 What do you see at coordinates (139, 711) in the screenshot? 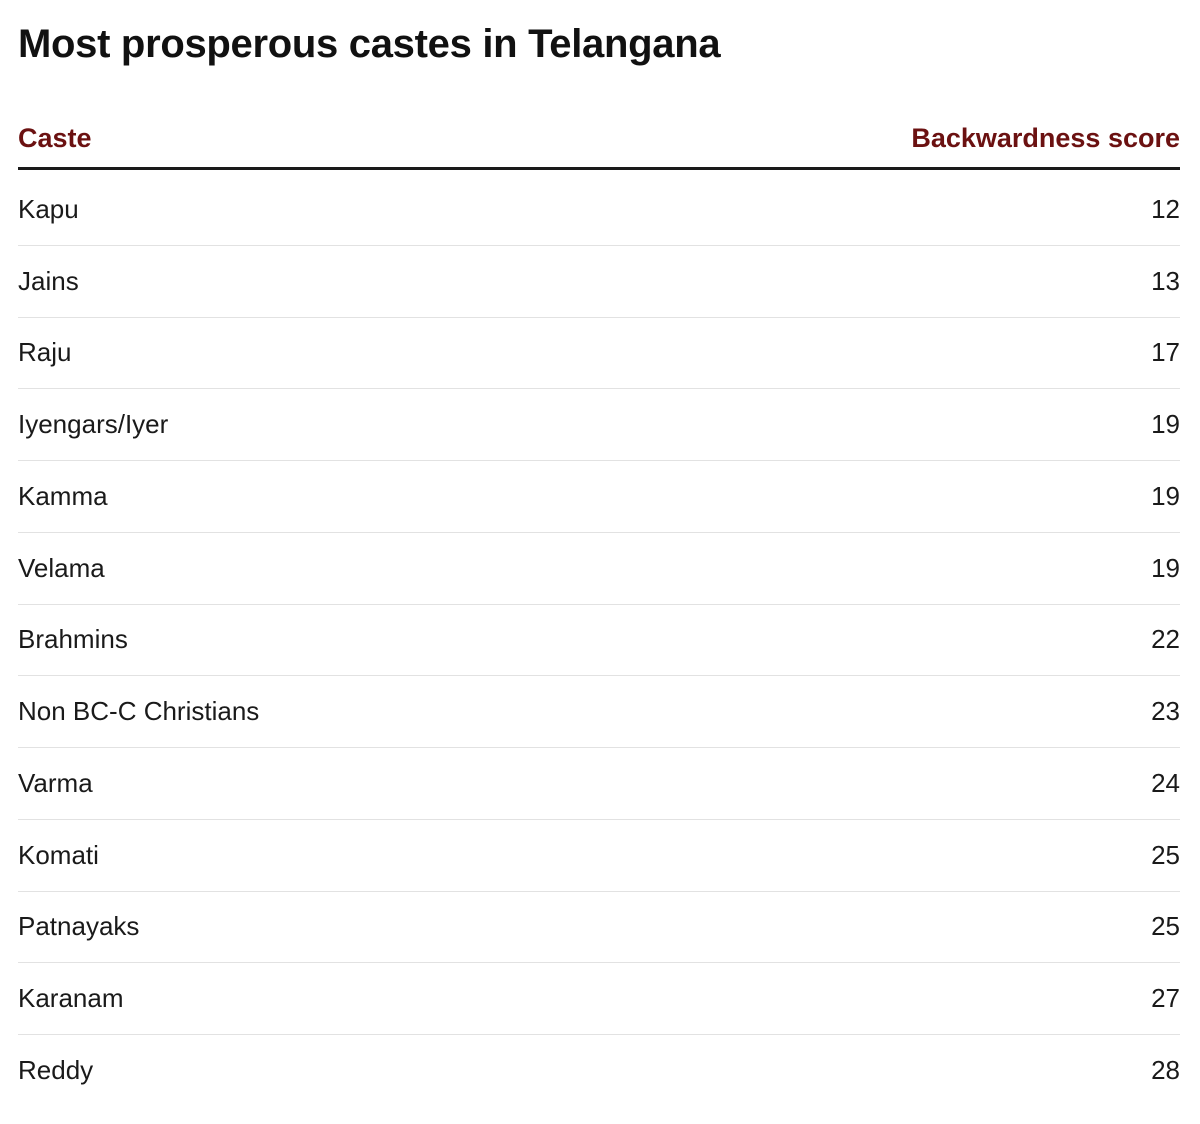
I see `caste-cell: Non BC-C Christians` at bounding box center [139, 711].